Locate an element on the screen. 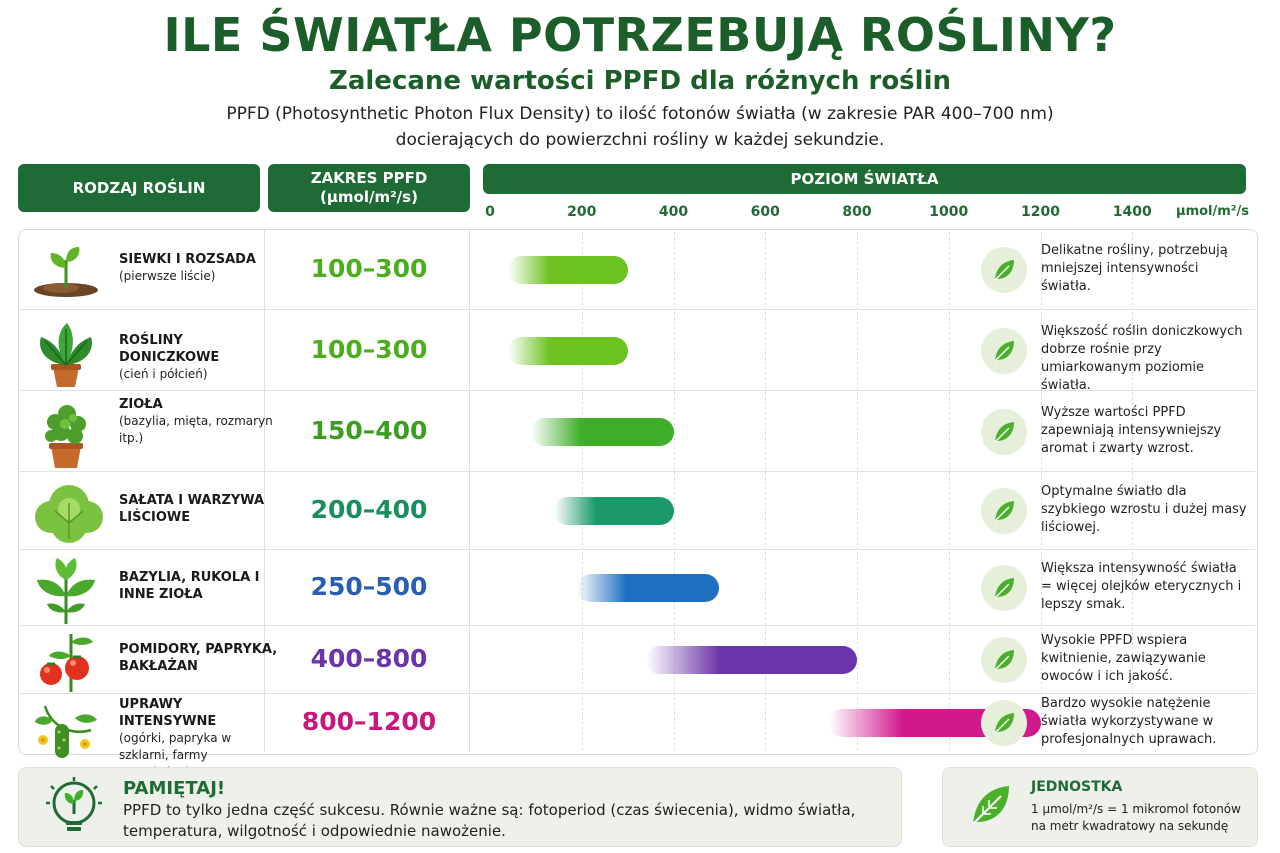  plant-name: POMIDORY, PAPRYKA, BAKŁAŻAN is located at coordinates (199, 658).